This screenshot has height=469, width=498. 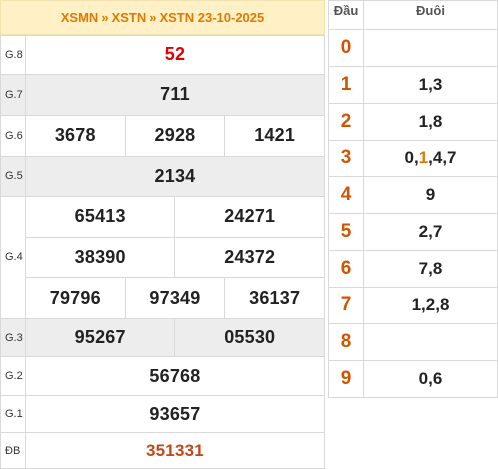 What do you see at coordinates (274, 298) in the screenshot?
I see `prize-number: 36137` at bounding box center [274, 298].